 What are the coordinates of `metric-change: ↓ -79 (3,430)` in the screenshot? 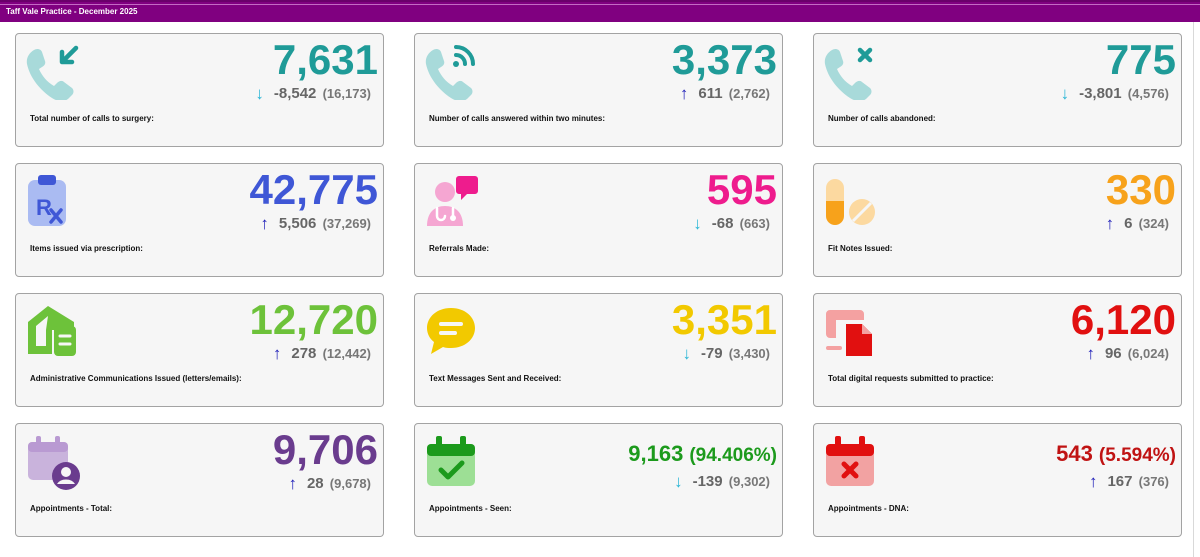 It's located at (726, 354).